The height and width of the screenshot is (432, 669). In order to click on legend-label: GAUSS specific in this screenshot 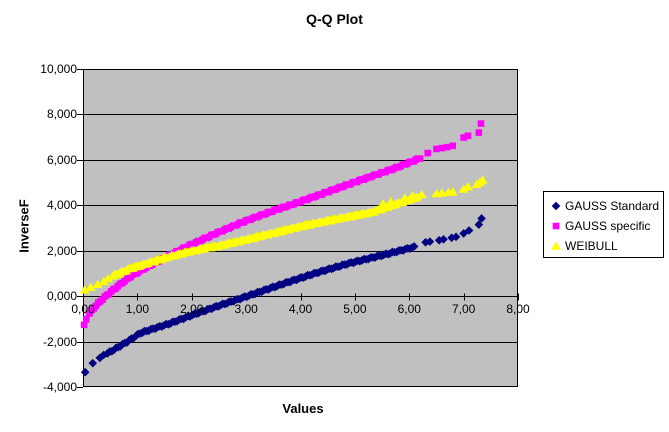, I will do `click(608, 226)`.